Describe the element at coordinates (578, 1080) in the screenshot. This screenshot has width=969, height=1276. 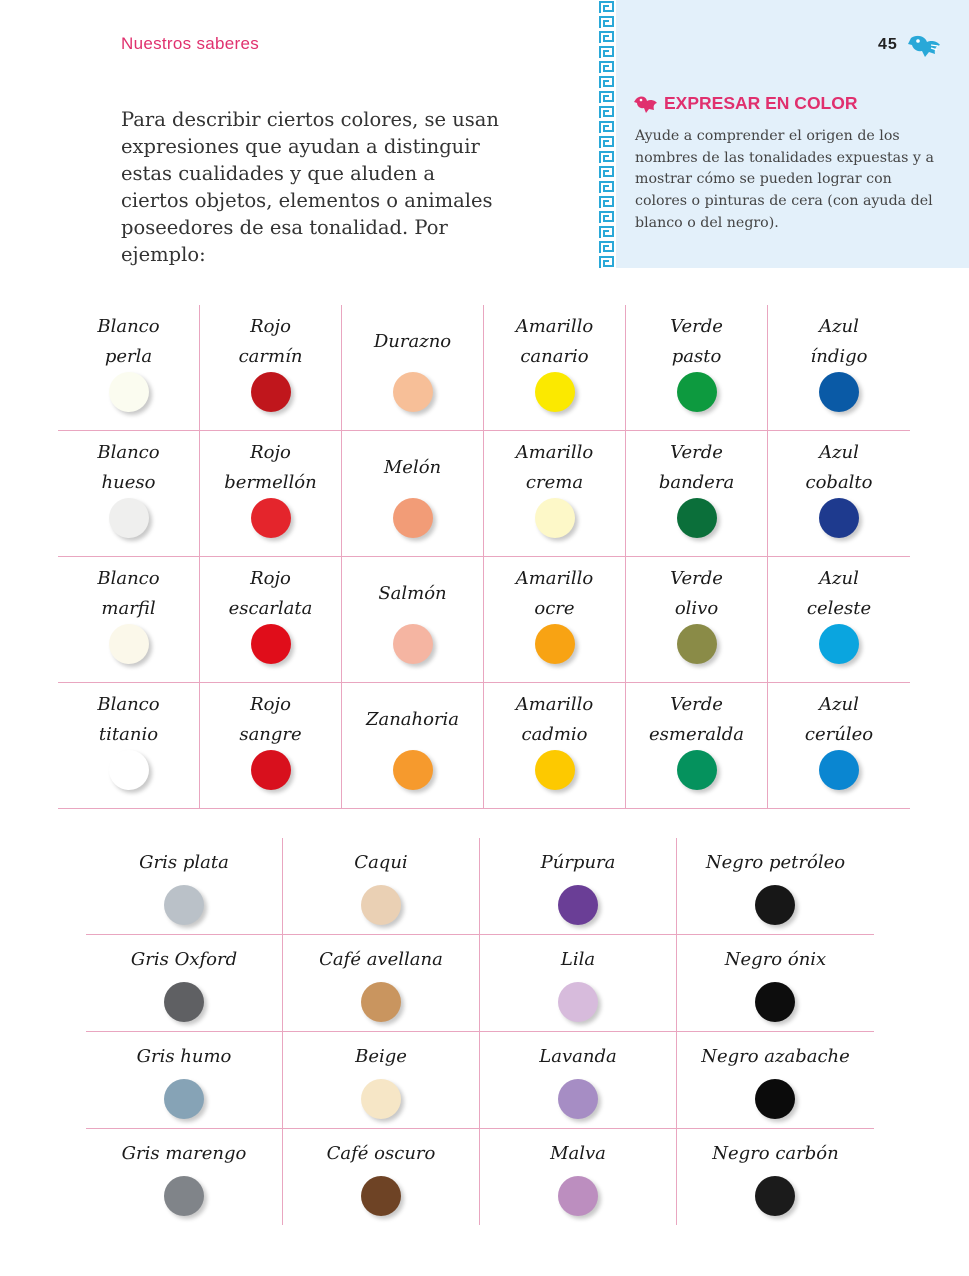
I see `color-cell: Lavanda` at that location.